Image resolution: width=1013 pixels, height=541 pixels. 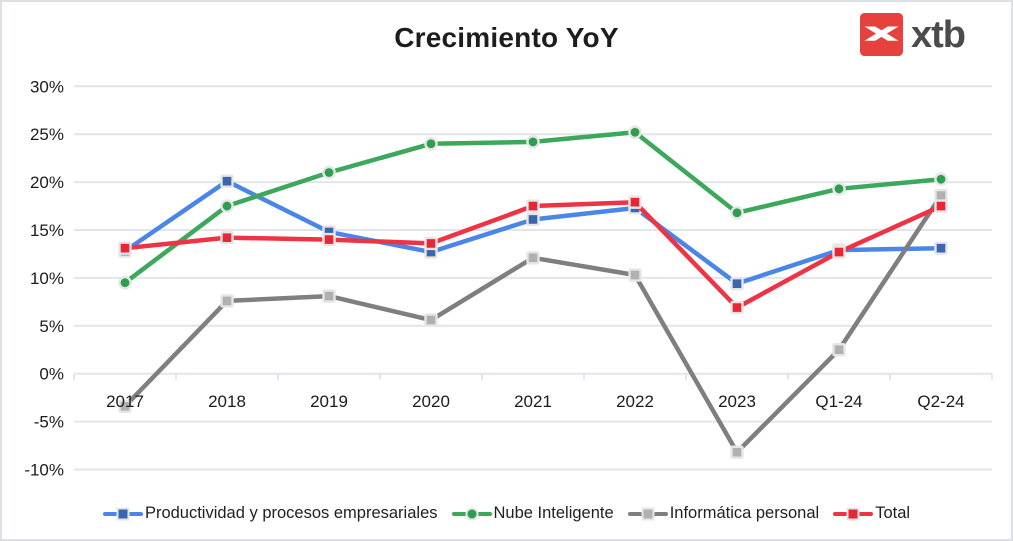 What do you see at coordinates (51, 374) in the screenshot?
I see `y-tick-label: 0%` at bounding box center [51, 374].